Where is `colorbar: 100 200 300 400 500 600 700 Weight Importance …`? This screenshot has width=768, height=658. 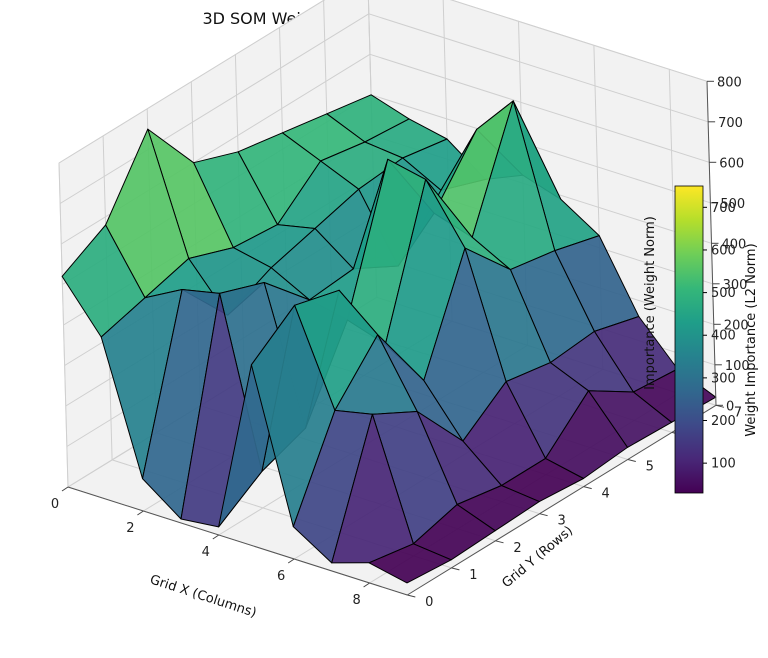 colorbar: 100 200 300 400 500 600 700 Weight Importance … is located at coordinates (716, 339).